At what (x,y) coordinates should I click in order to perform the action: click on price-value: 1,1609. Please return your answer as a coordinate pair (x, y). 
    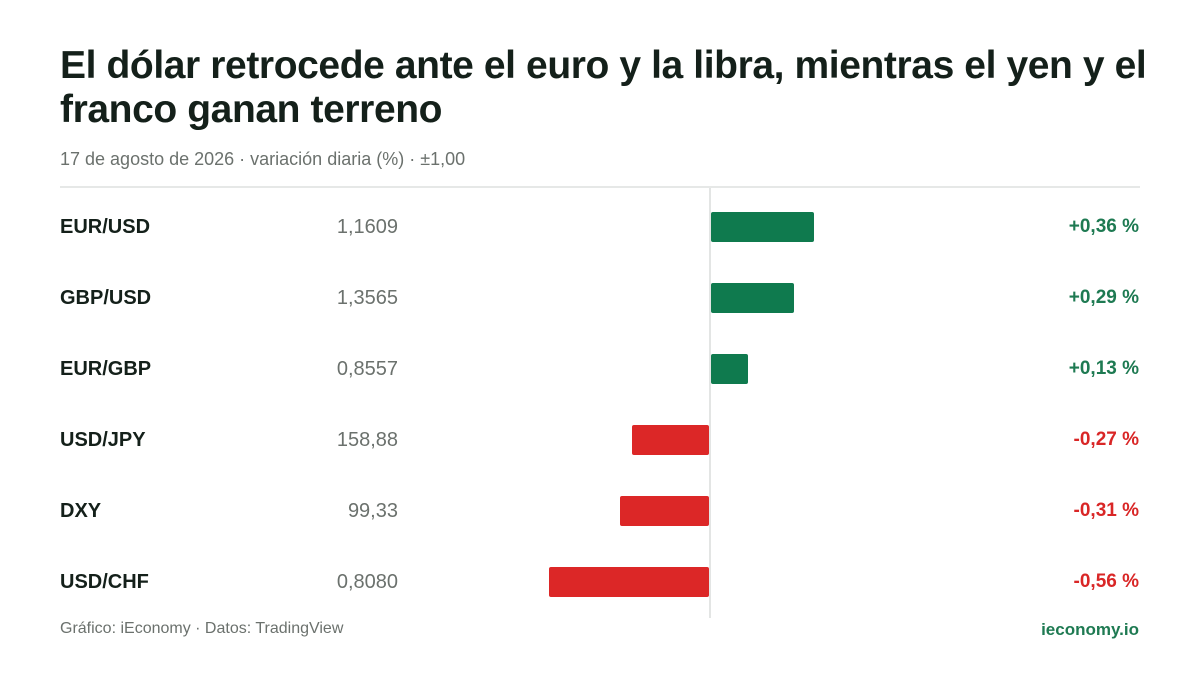
    Looking at the image, I should click on (367, 227).